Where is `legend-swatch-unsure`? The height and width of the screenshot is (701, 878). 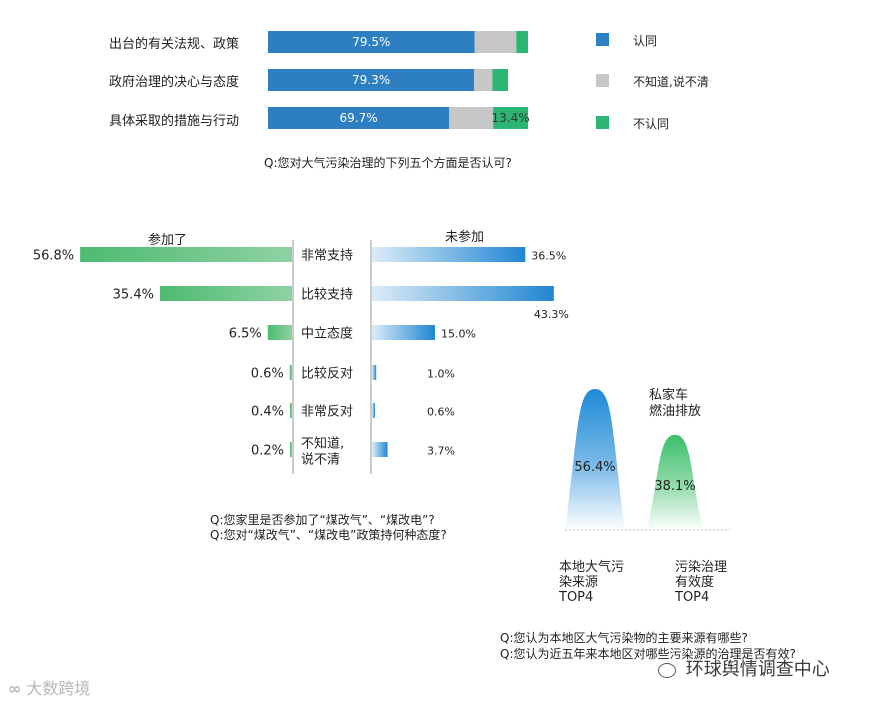 legend-swatch-unsure is located at coordinates (602, 80).